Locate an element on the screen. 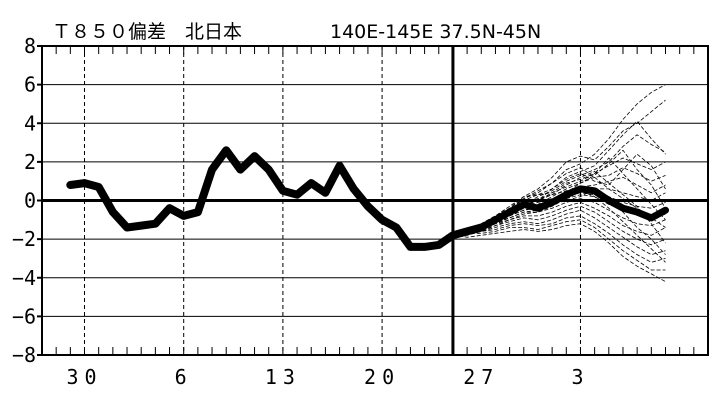  x-tick-label: 20 is located at coordinates (382, 377).